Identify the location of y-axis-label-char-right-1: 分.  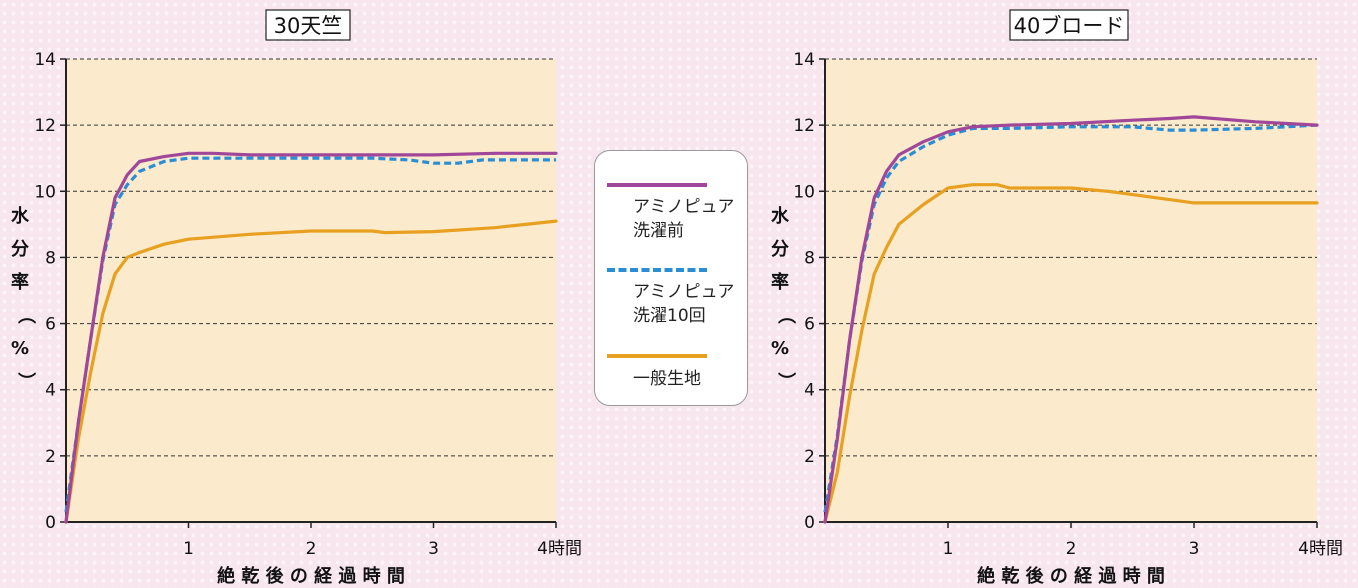
(780, 249).